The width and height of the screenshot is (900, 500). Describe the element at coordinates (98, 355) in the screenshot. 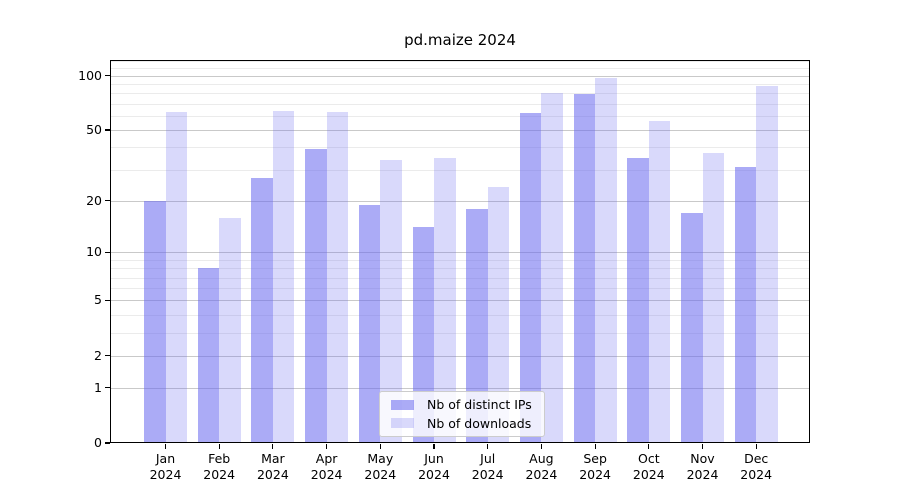

I see `y-tick-label: 2` at that location.